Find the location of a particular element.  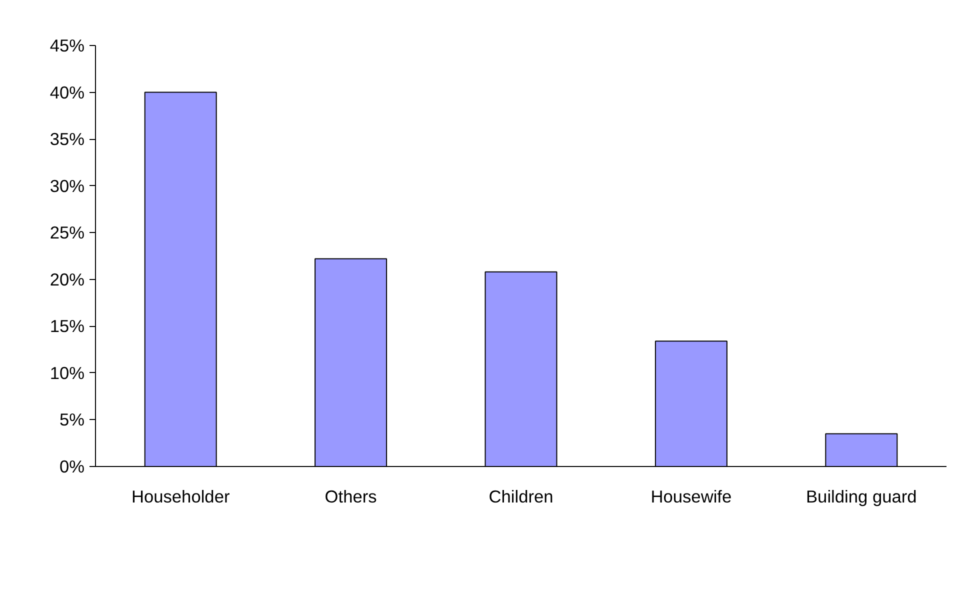

x-tick-label: Householder is located at coordinates (180, 496).